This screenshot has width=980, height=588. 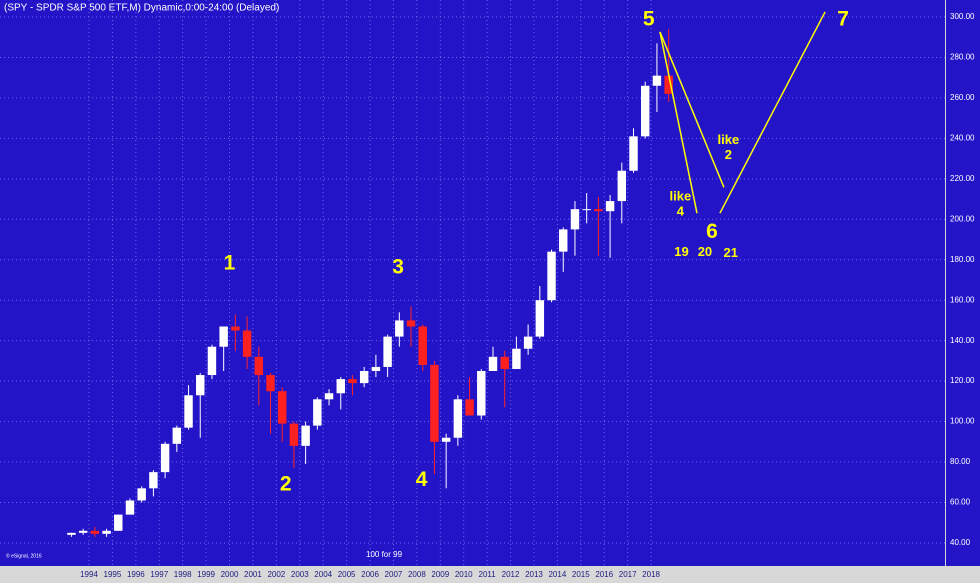 What do you see at coordinates (488, 574) in the screenshot?
I see `x-tick-label: 2011` at bounding box center [488, 574].